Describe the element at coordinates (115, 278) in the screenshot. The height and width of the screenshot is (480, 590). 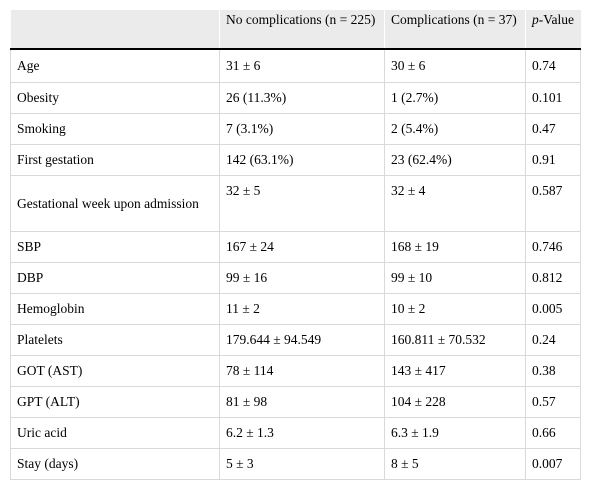
I see `row-label: DBP` at that location.